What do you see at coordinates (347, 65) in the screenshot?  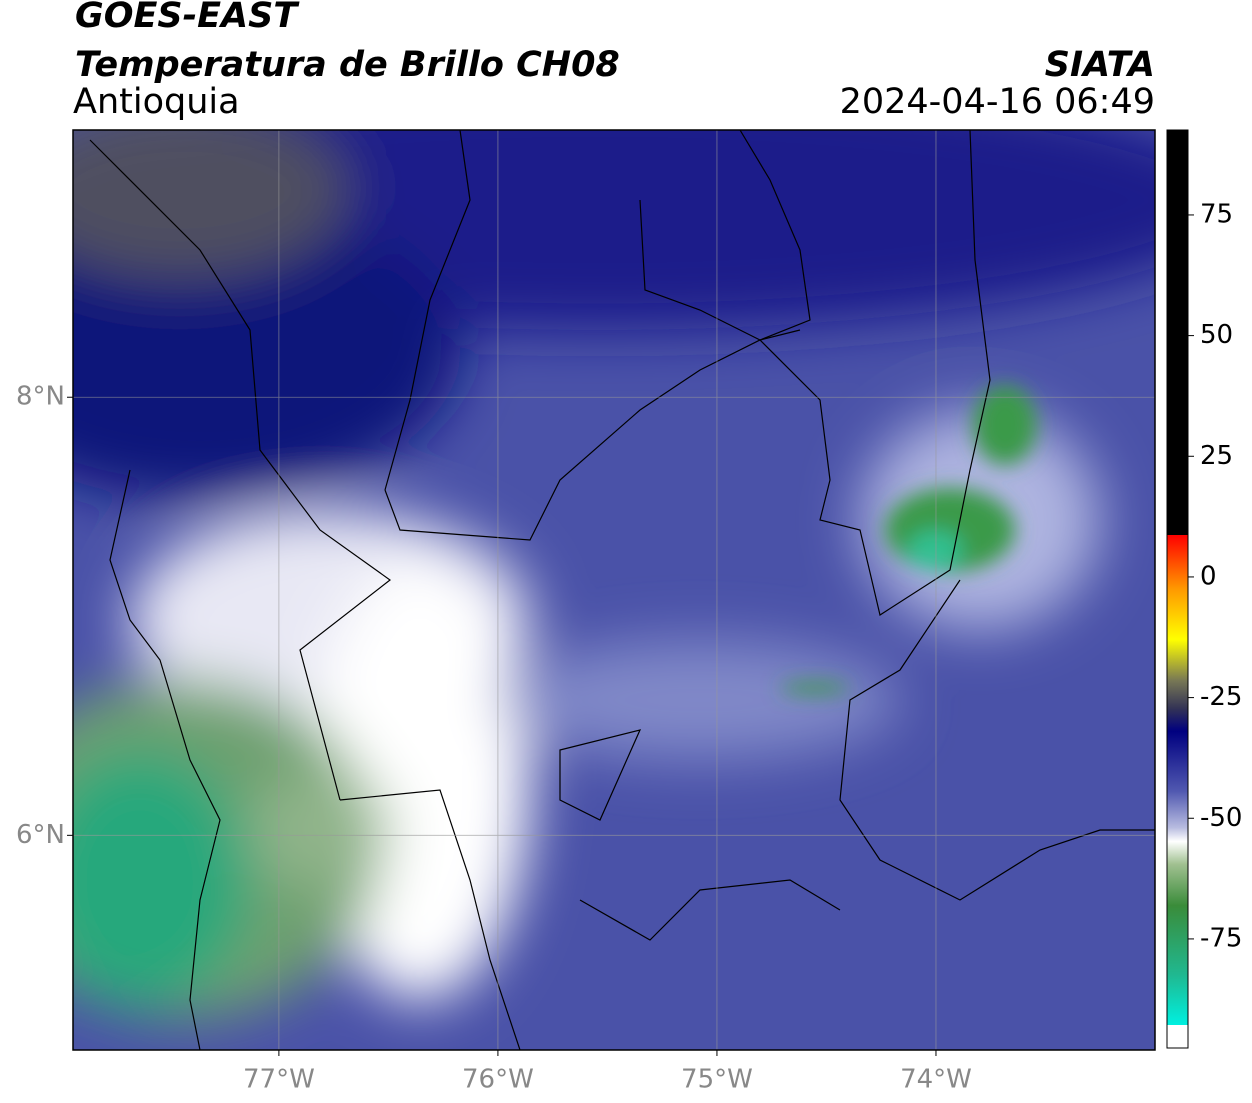 I see `subtitle: Temperatura de Brillo CH08` at bounding box center [347, 65].